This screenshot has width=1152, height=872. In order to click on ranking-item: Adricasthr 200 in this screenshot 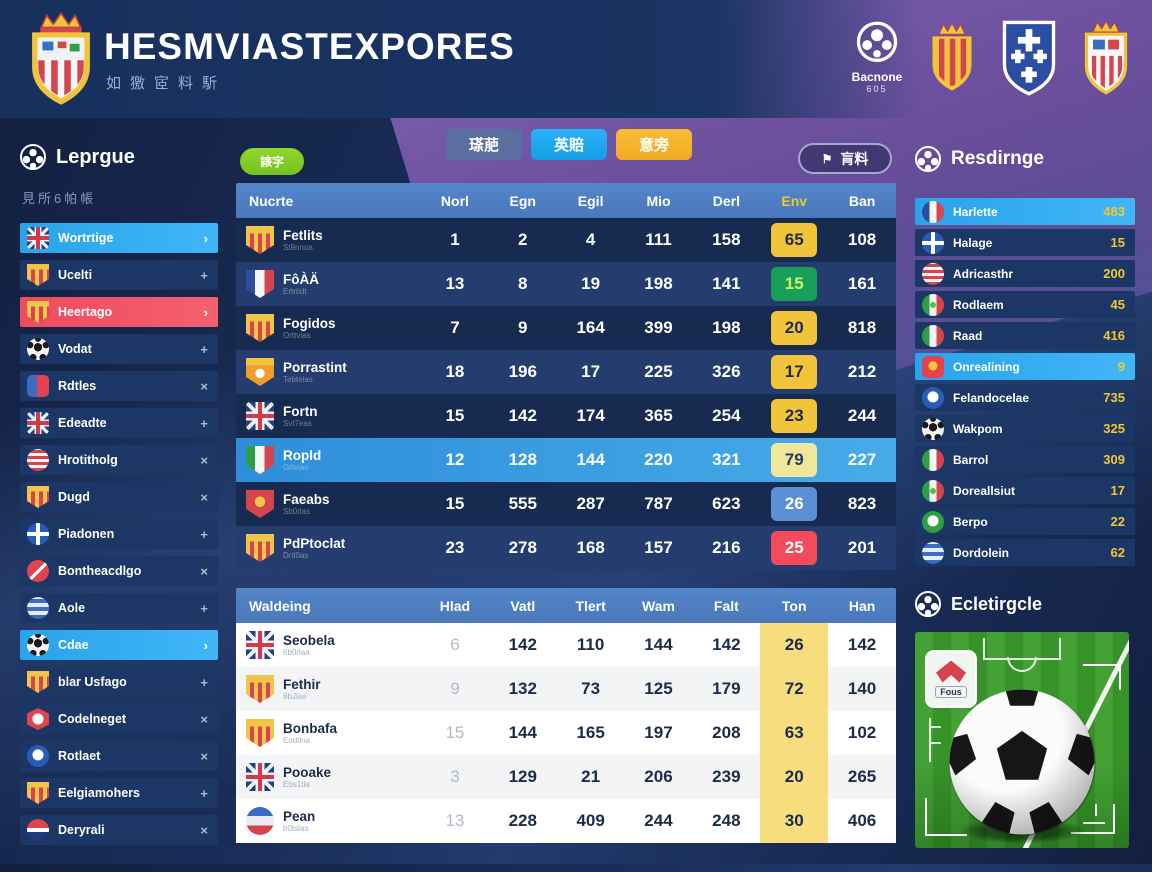, I will do `click(1025, 273)`.